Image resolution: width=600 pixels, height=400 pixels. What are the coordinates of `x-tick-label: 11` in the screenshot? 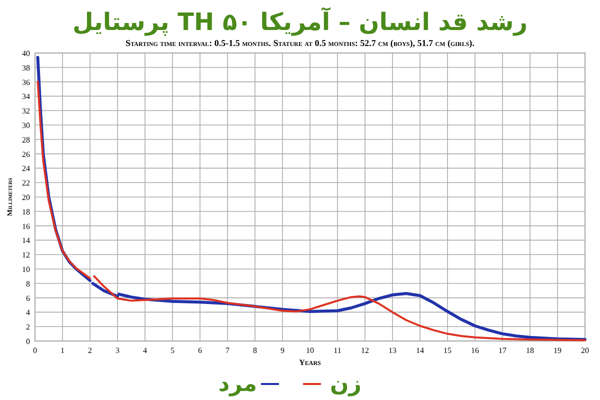 It's located at (338, 350).